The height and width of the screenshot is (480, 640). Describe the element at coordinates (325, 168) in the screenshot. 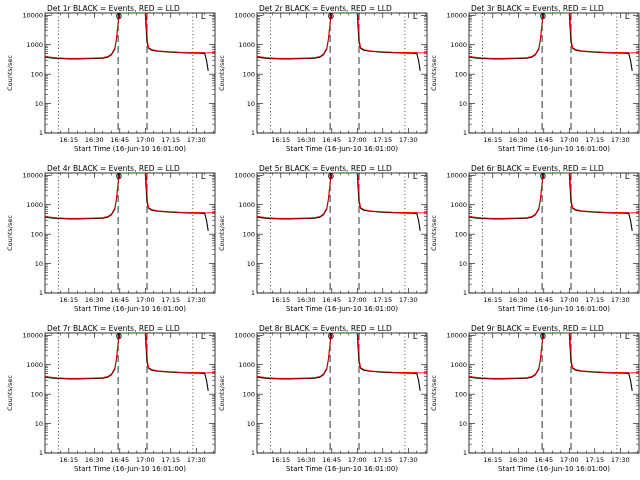

I see `panel-title: Det 5r BLACK = Events, RED = LLD` at that location.